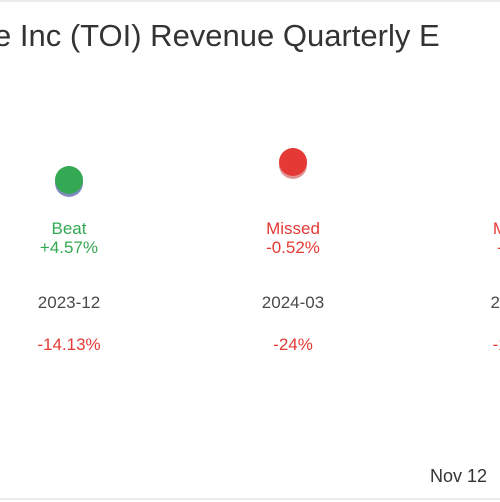 The width and height of the screenshot is (500, 502). I want to click on change-label: -14.13%, so click(68, 344).